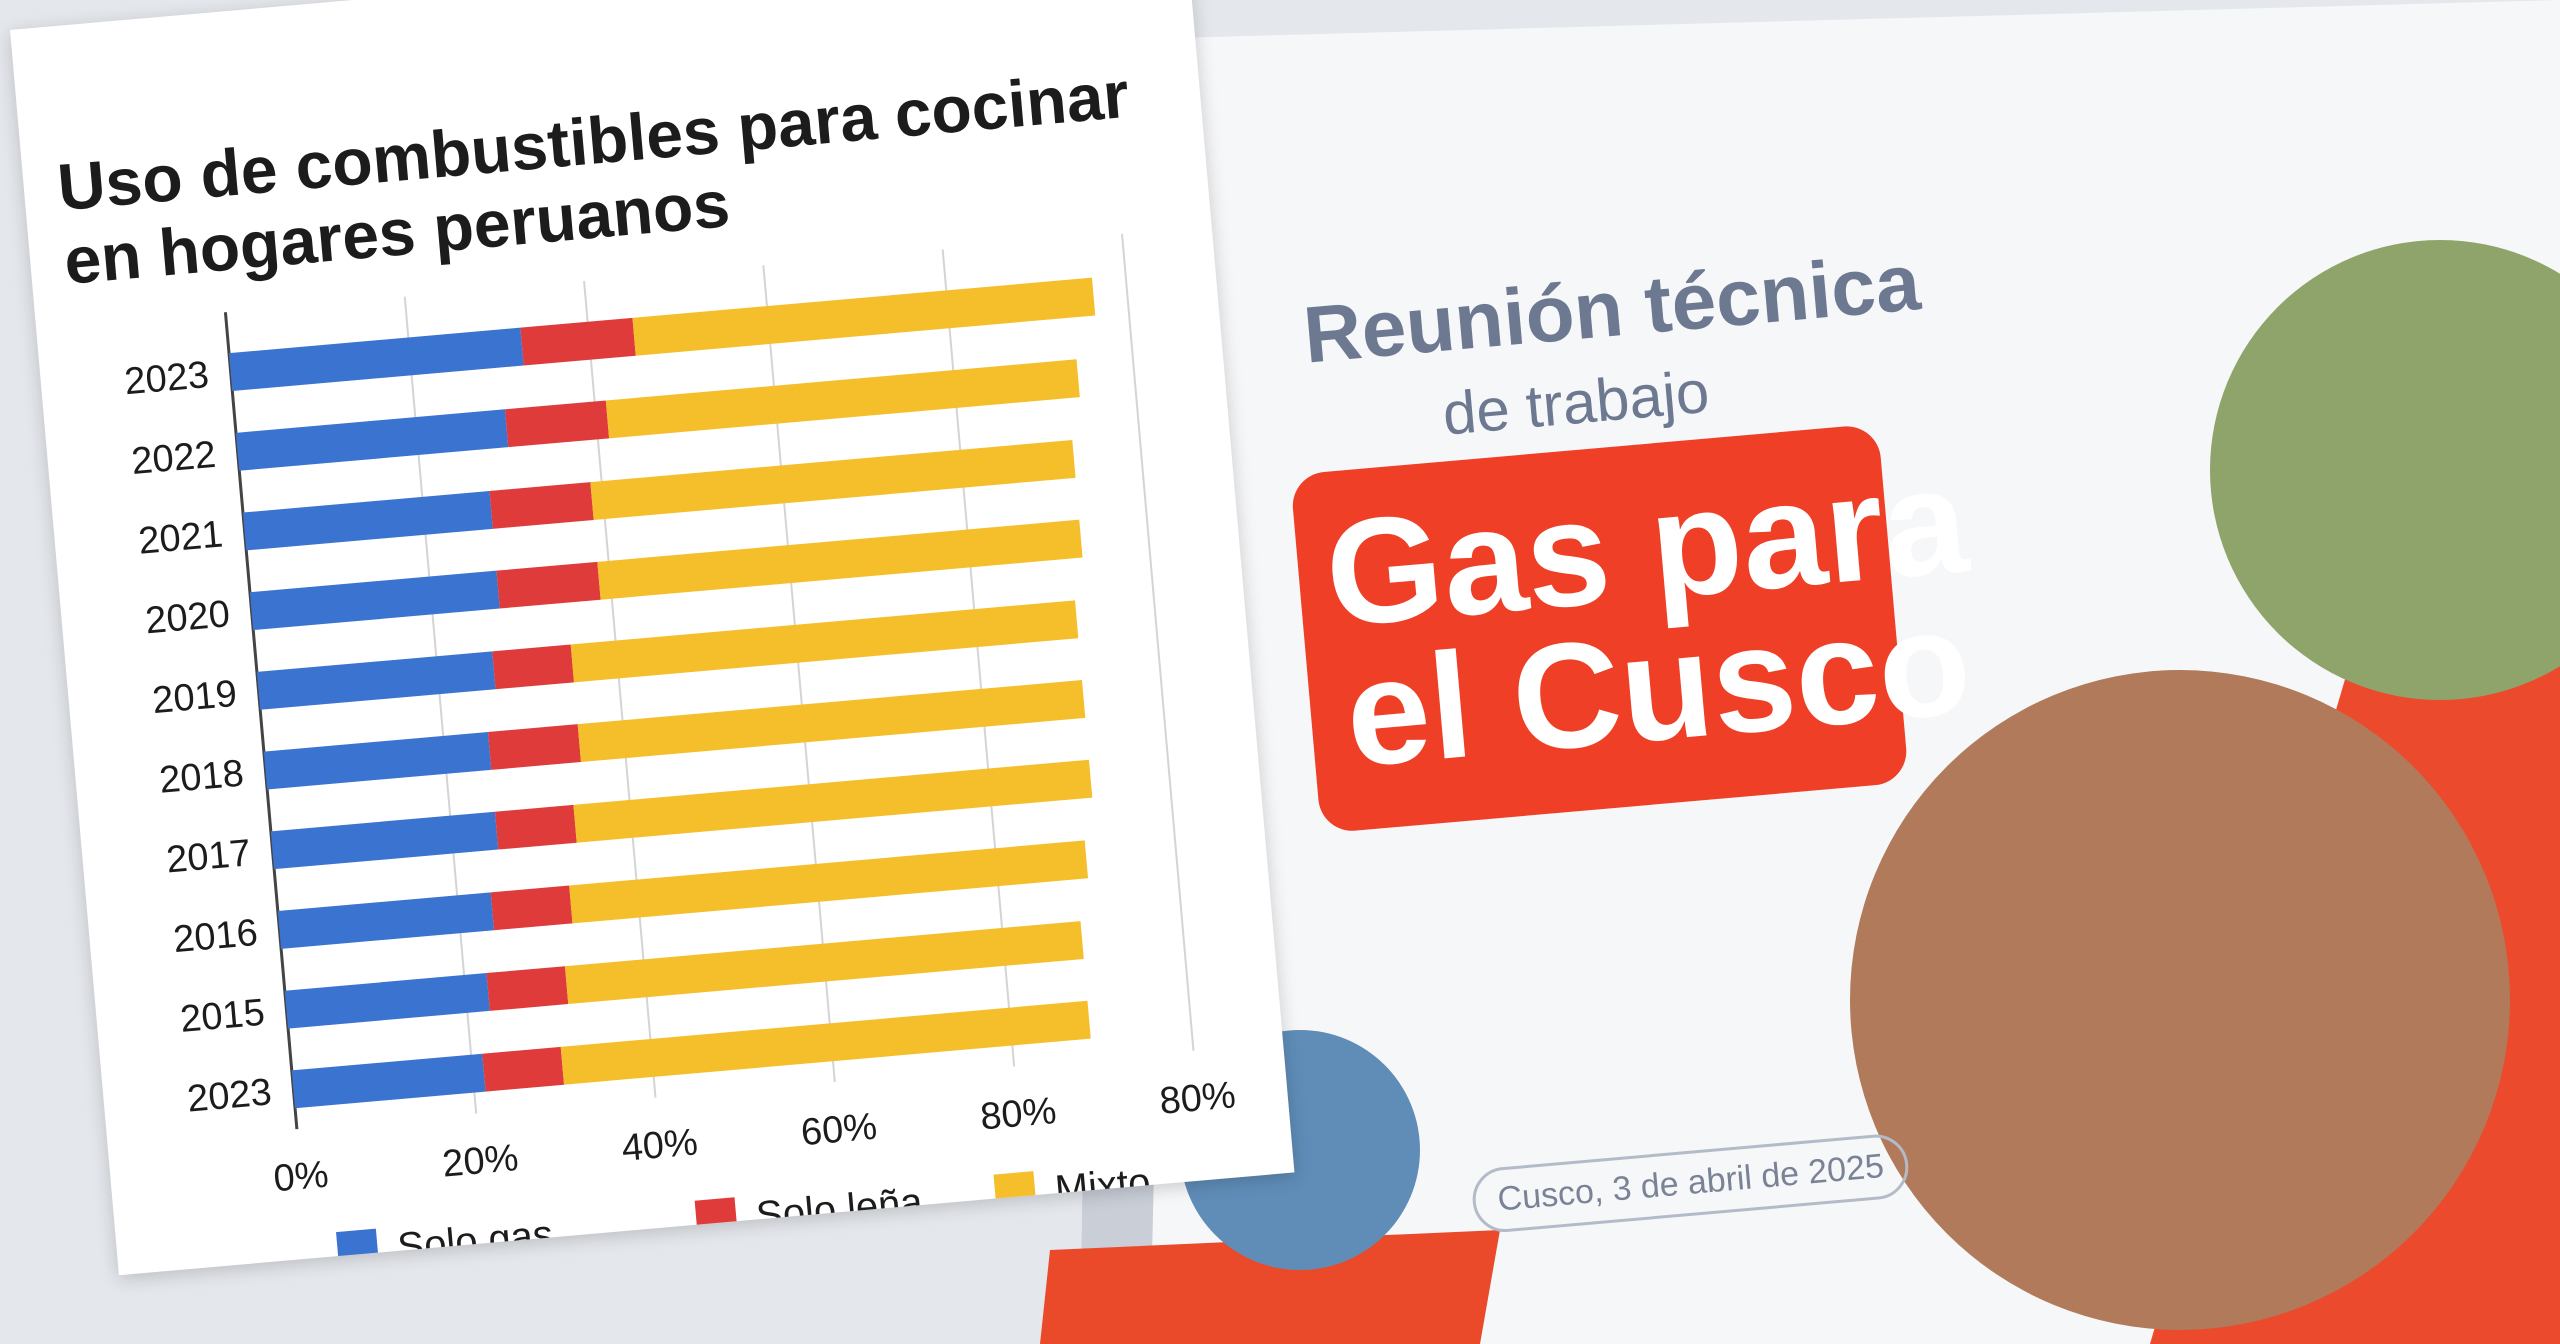 The width and height of the screenshot is (2560, 1344). Describe the element at coordinates (2180, 1000) in the screenshot. I see `woman-cooking-photo-circle` at that location.